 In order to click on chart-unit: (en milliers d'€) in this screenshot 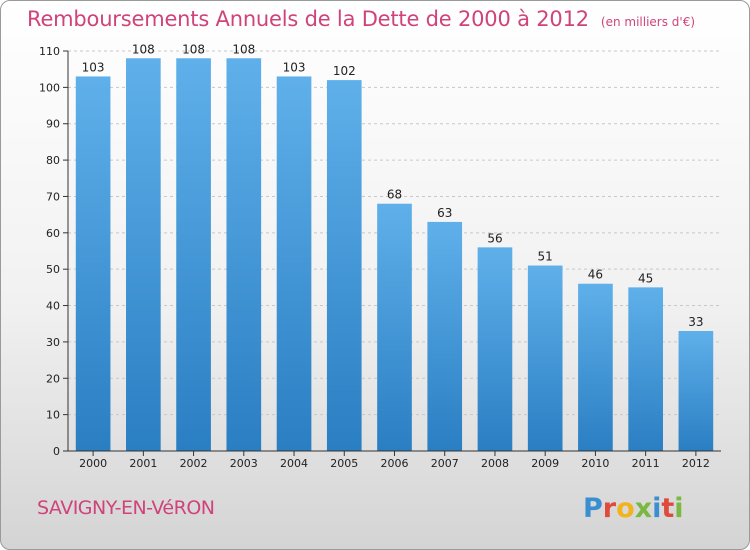, I will do `click(648, 22)`.